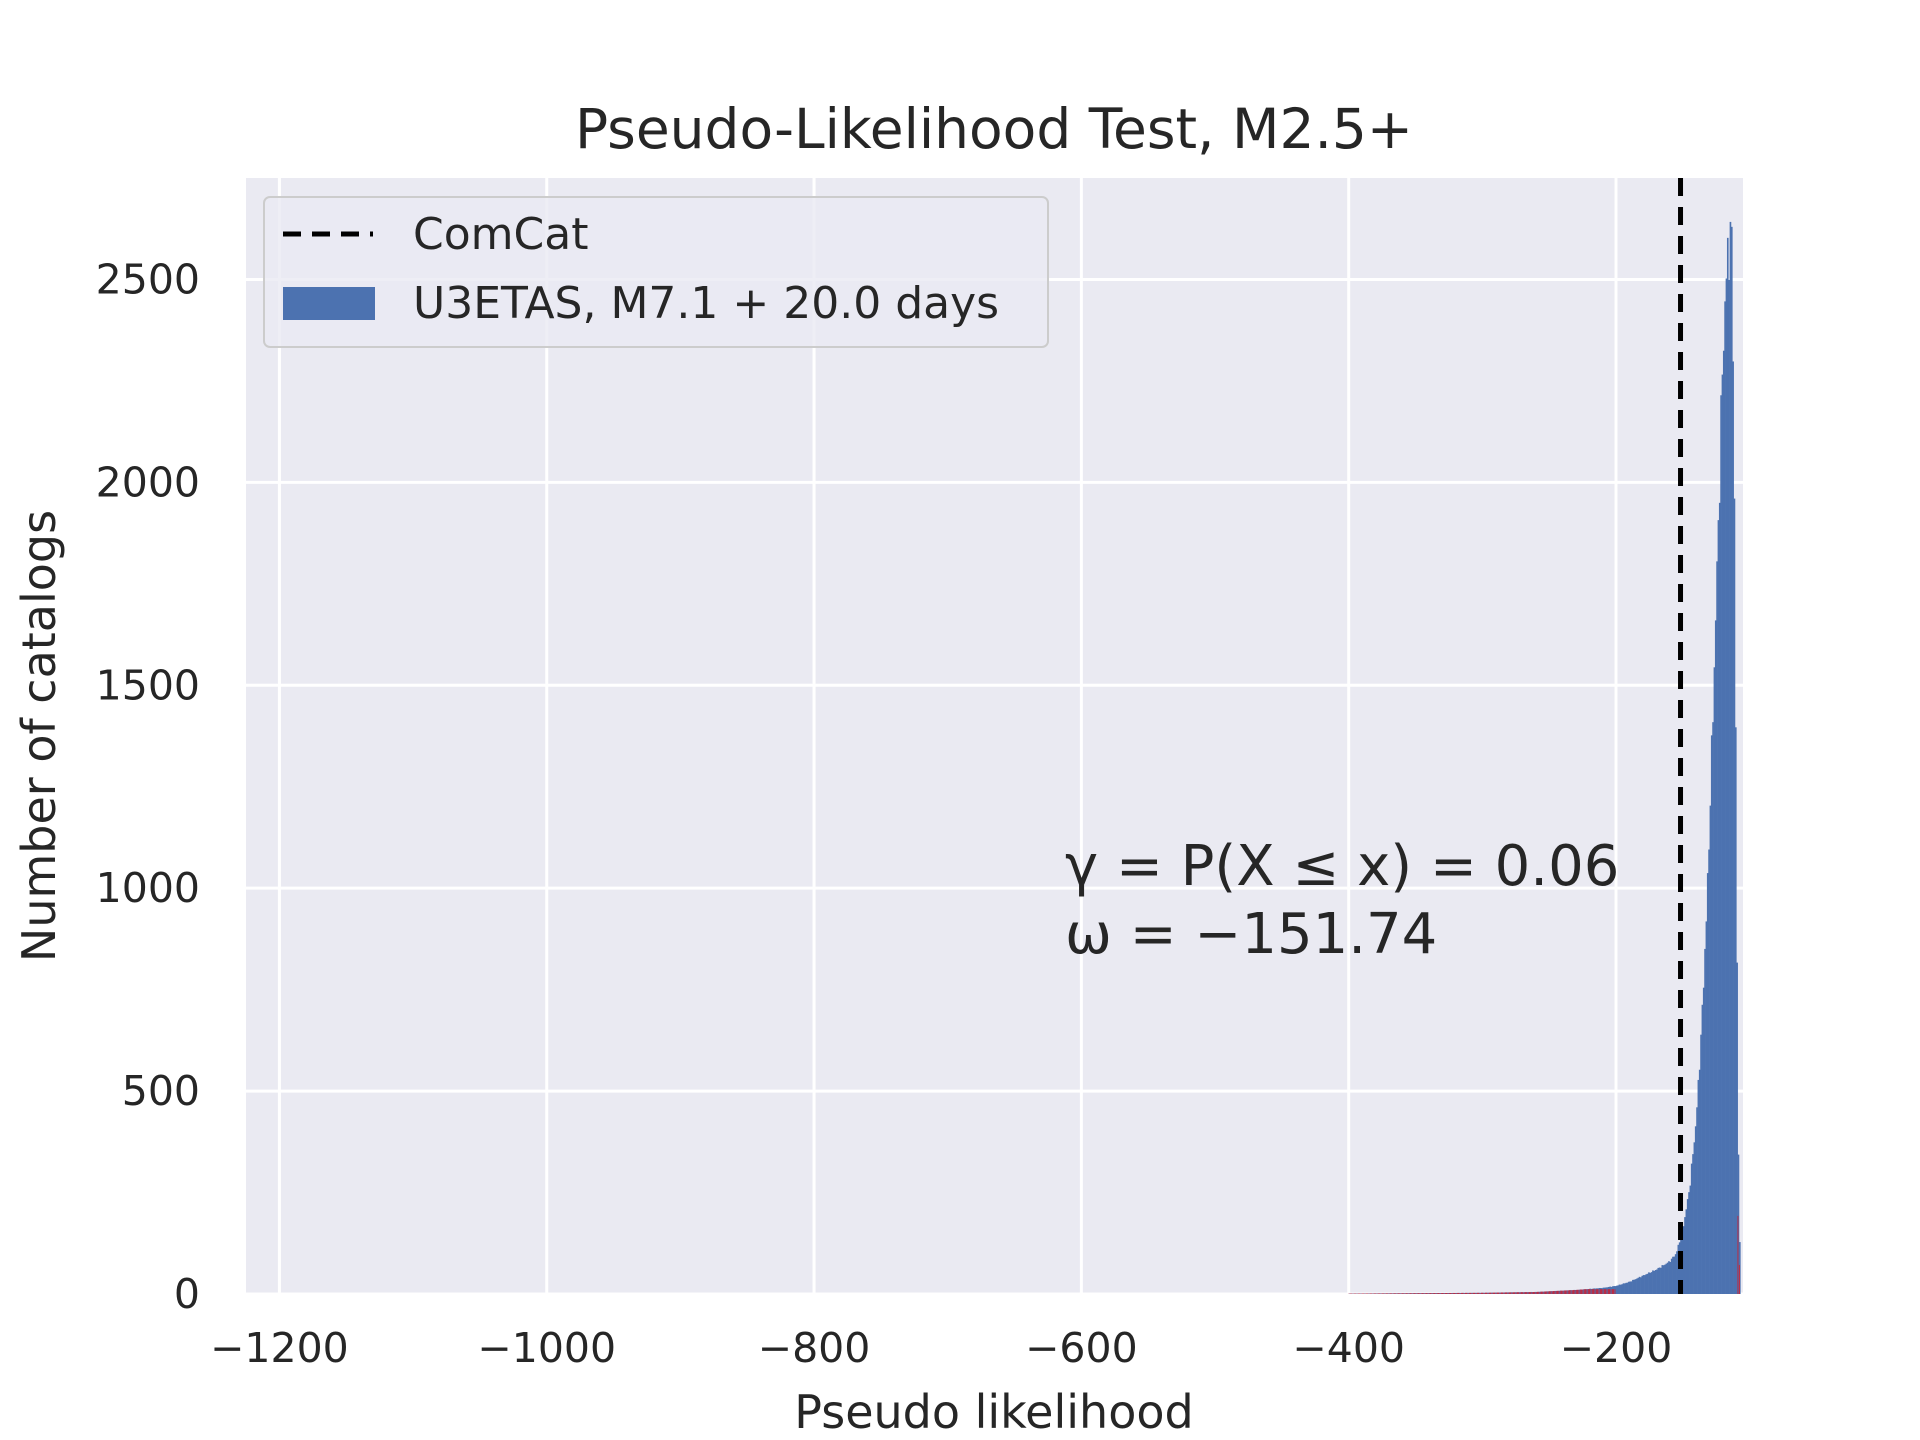 The height and width of the screenshot is (1440, 1920). Describe the element at coordinates (279, 1348) in the screenshot. I see `x-tick-label: −1200` at that location.